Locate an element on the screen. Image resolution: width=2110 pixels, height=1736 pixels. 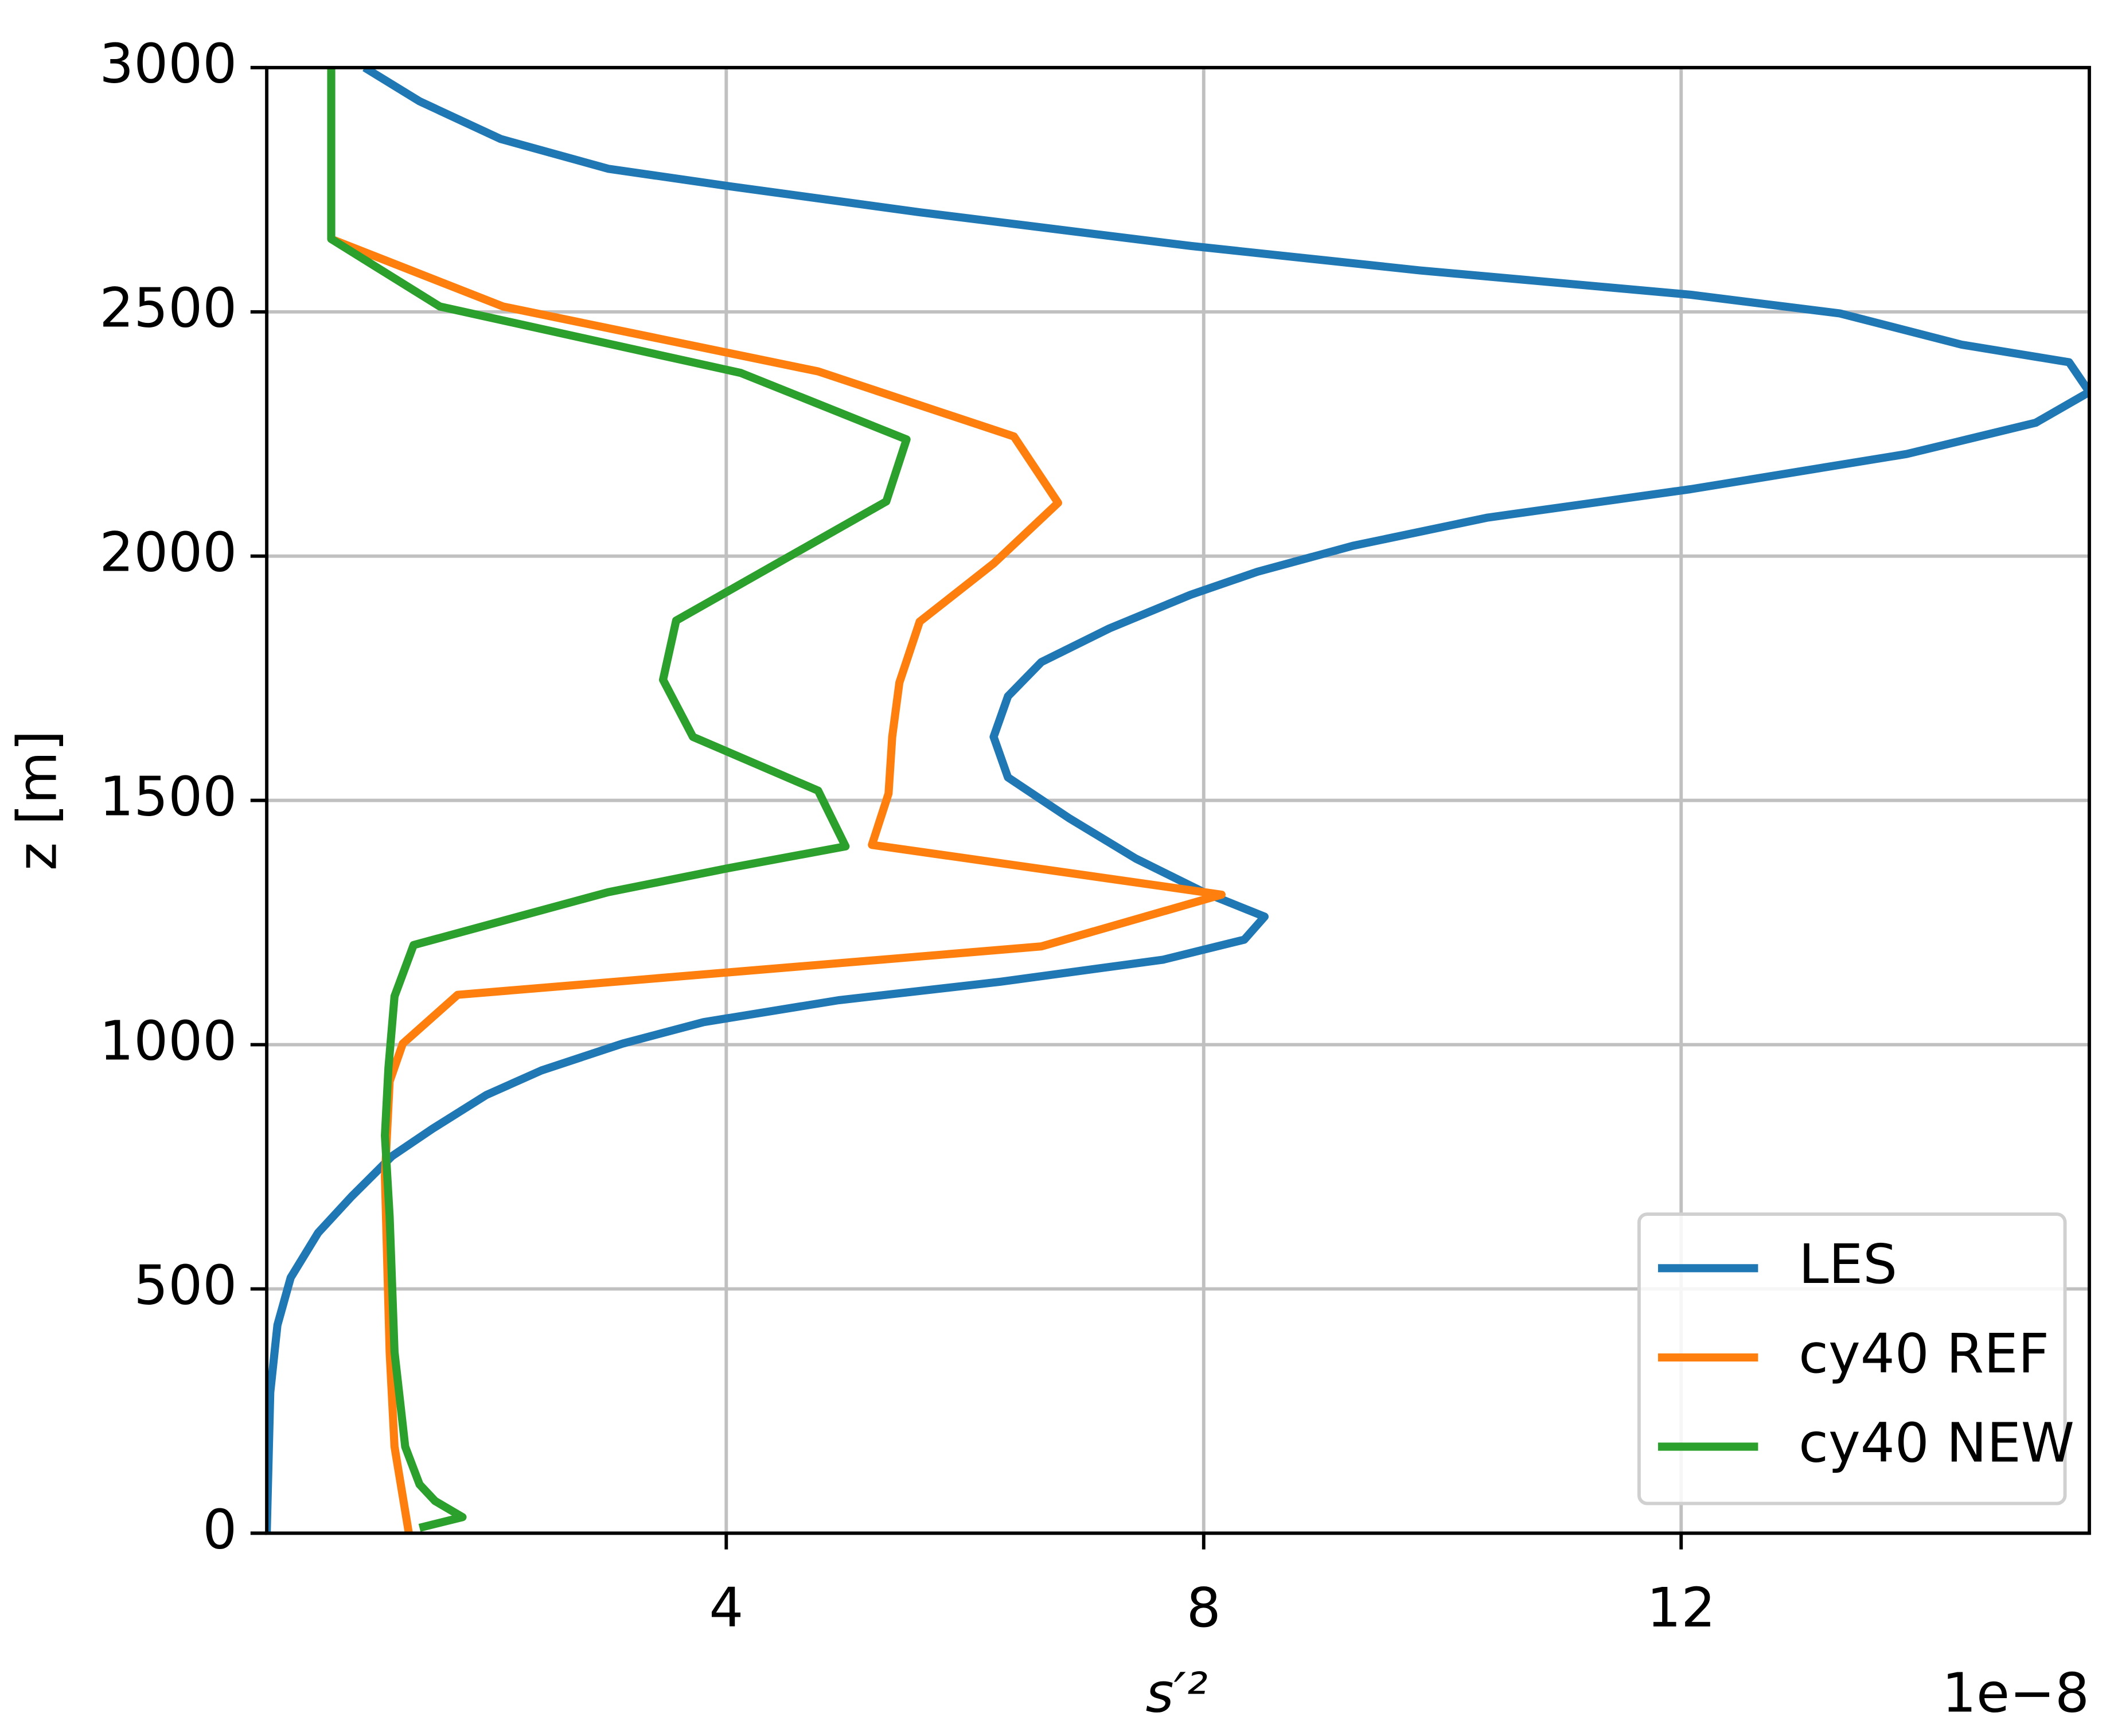
y-tick-label: 500 is located at coordinates (185, 1285).